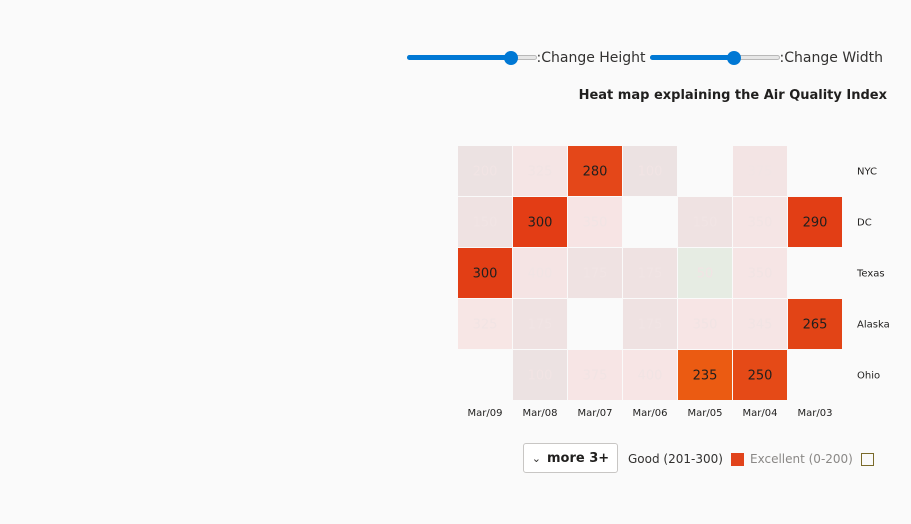  What do you see at coordinates (705, 413) in the screenshot?
I see `x-axis-label: Mar/05` at bounding box center [705, 413].